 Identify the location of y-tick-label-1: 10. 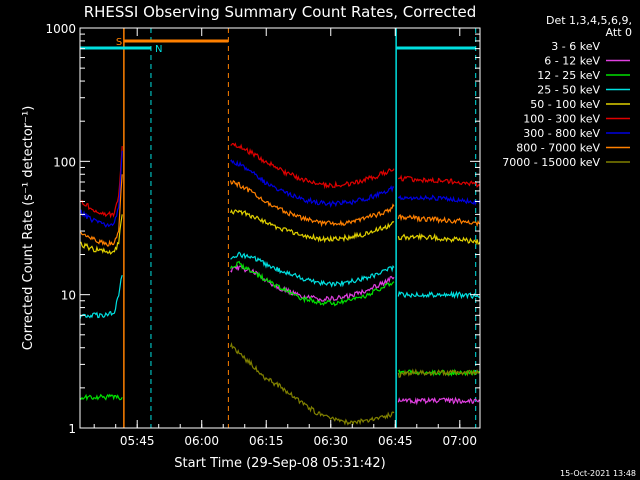
(68, 296).